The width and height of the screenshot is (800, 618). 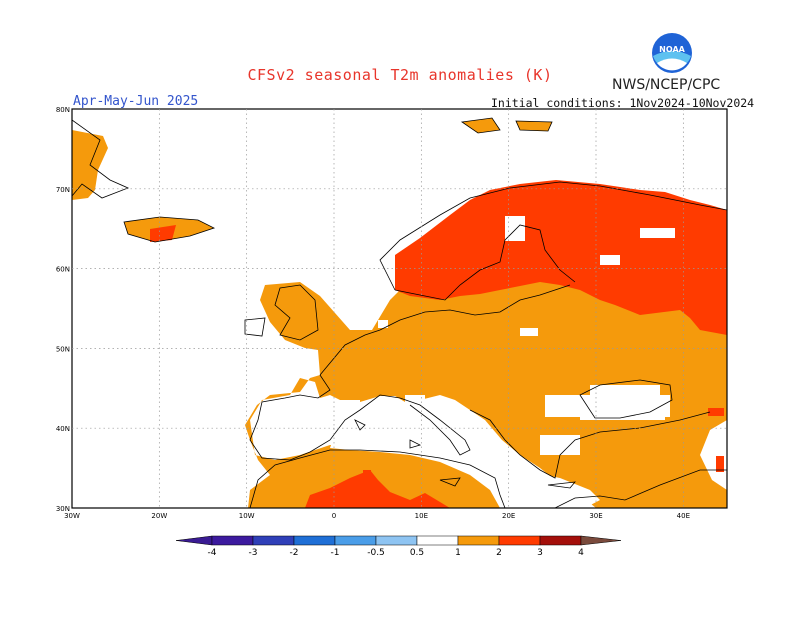 What do you see at coordinates (247, 516) in the screenshot?
I see `lon-tick-label: 10W` at bounding box center [247, 516].